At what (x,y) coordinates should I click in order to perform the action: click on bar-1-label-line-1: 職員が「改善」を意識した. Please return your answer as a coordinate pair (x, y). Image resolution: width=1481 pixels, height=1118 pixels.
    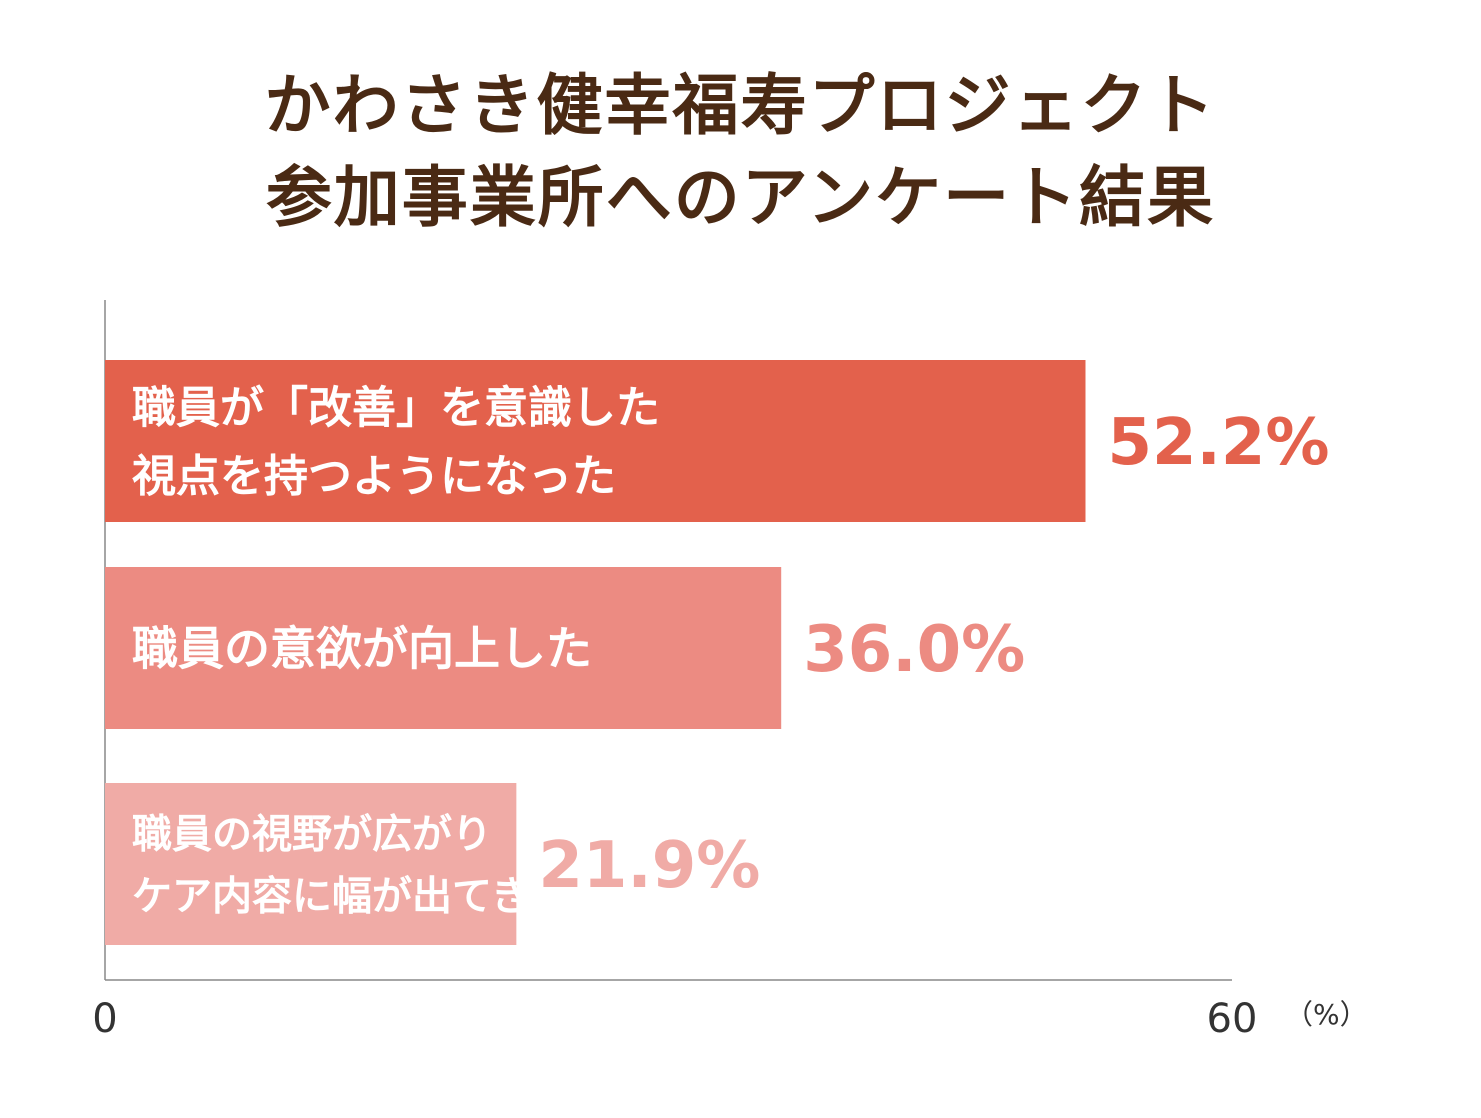
    Looking at the image, I should click on (396, 408).